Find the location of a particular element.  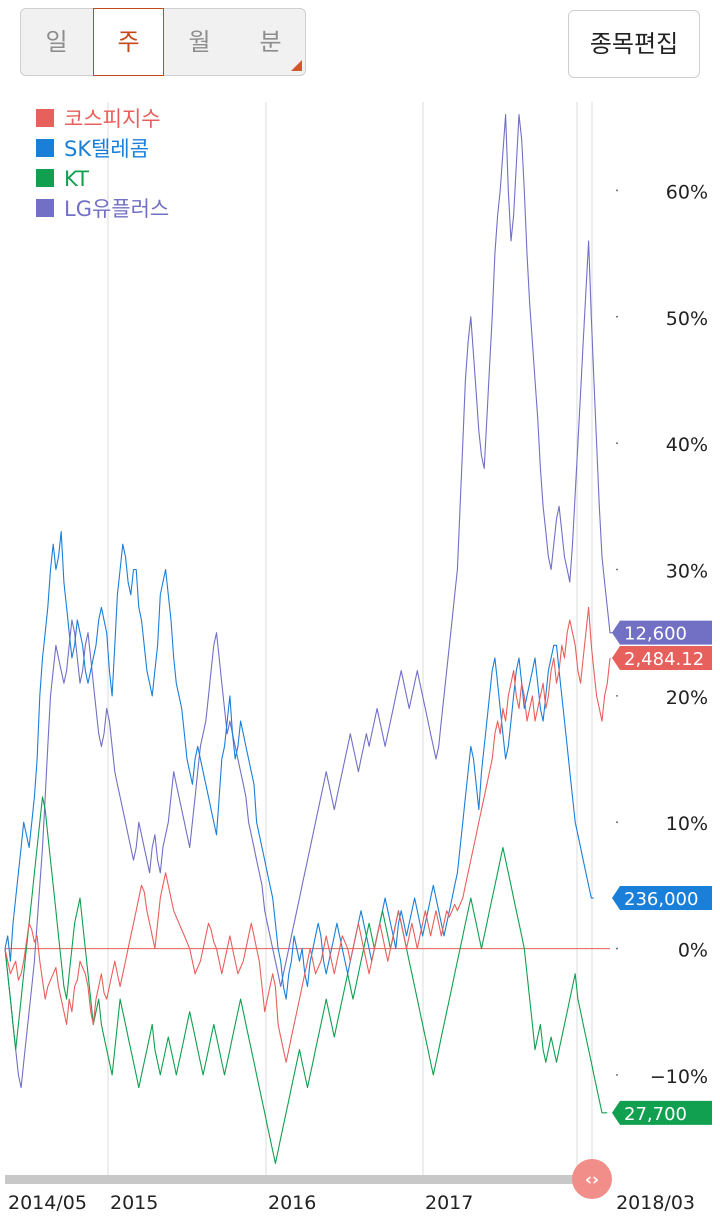

x-tick-label: 2015 is located at coordinates (134, 1203).